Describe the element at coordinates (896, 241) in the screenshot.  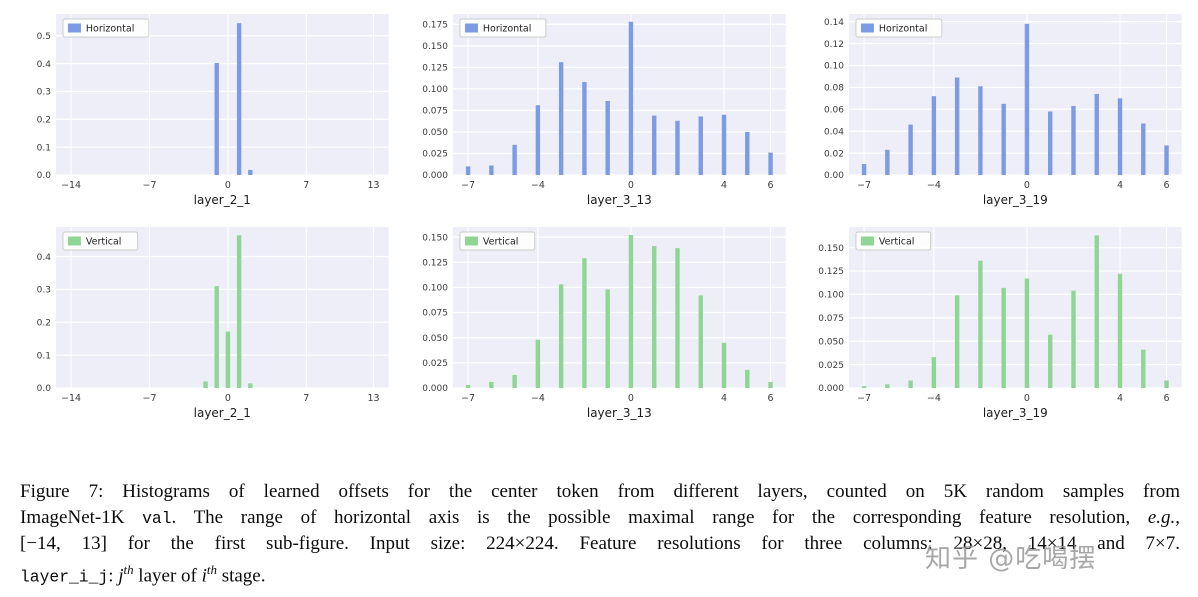
I see `legend-label: Vertical` at that location.